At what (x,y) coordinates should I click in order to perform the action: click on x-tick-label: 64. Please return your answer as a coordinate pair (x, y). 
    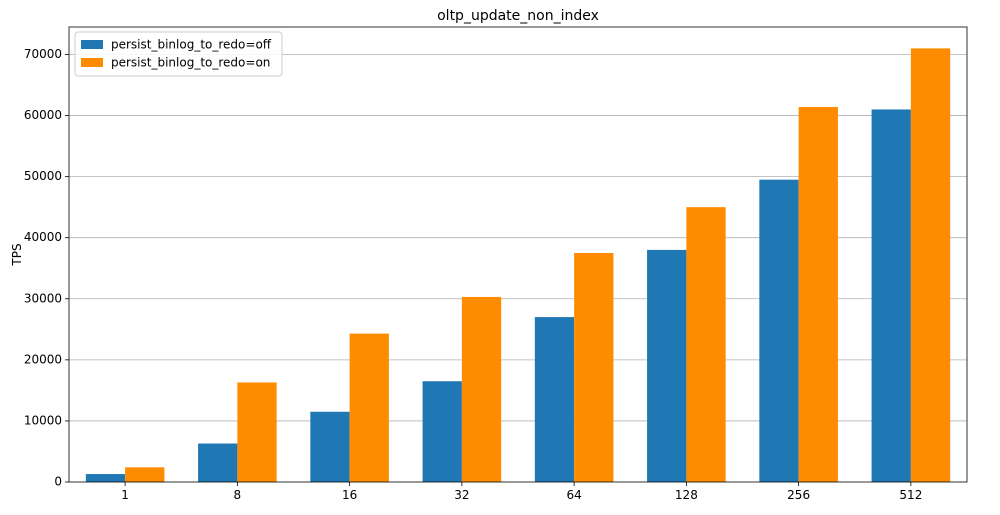
    Looking at the image, I should click on (573, 495).